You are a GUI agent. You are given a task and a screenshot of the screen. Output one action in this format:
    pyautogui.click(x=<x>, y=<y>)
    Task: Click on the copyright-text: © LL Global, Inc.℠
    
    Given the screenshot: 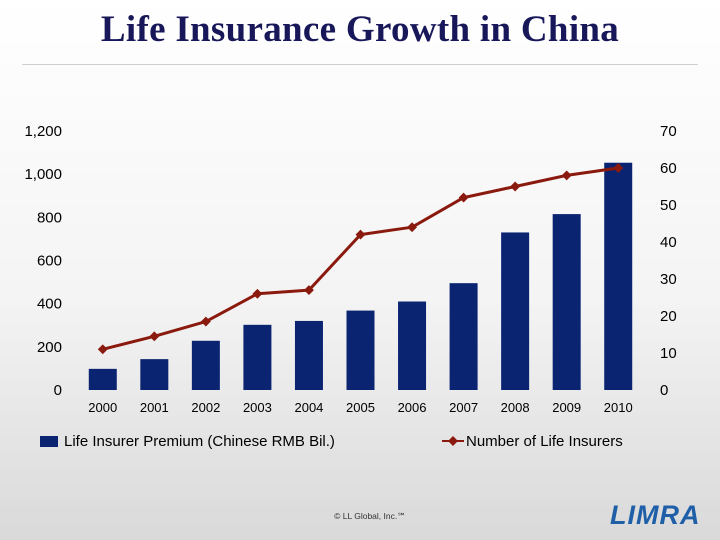 What is the action you would take?
    pyautogui.click(x=370, y=516)
    